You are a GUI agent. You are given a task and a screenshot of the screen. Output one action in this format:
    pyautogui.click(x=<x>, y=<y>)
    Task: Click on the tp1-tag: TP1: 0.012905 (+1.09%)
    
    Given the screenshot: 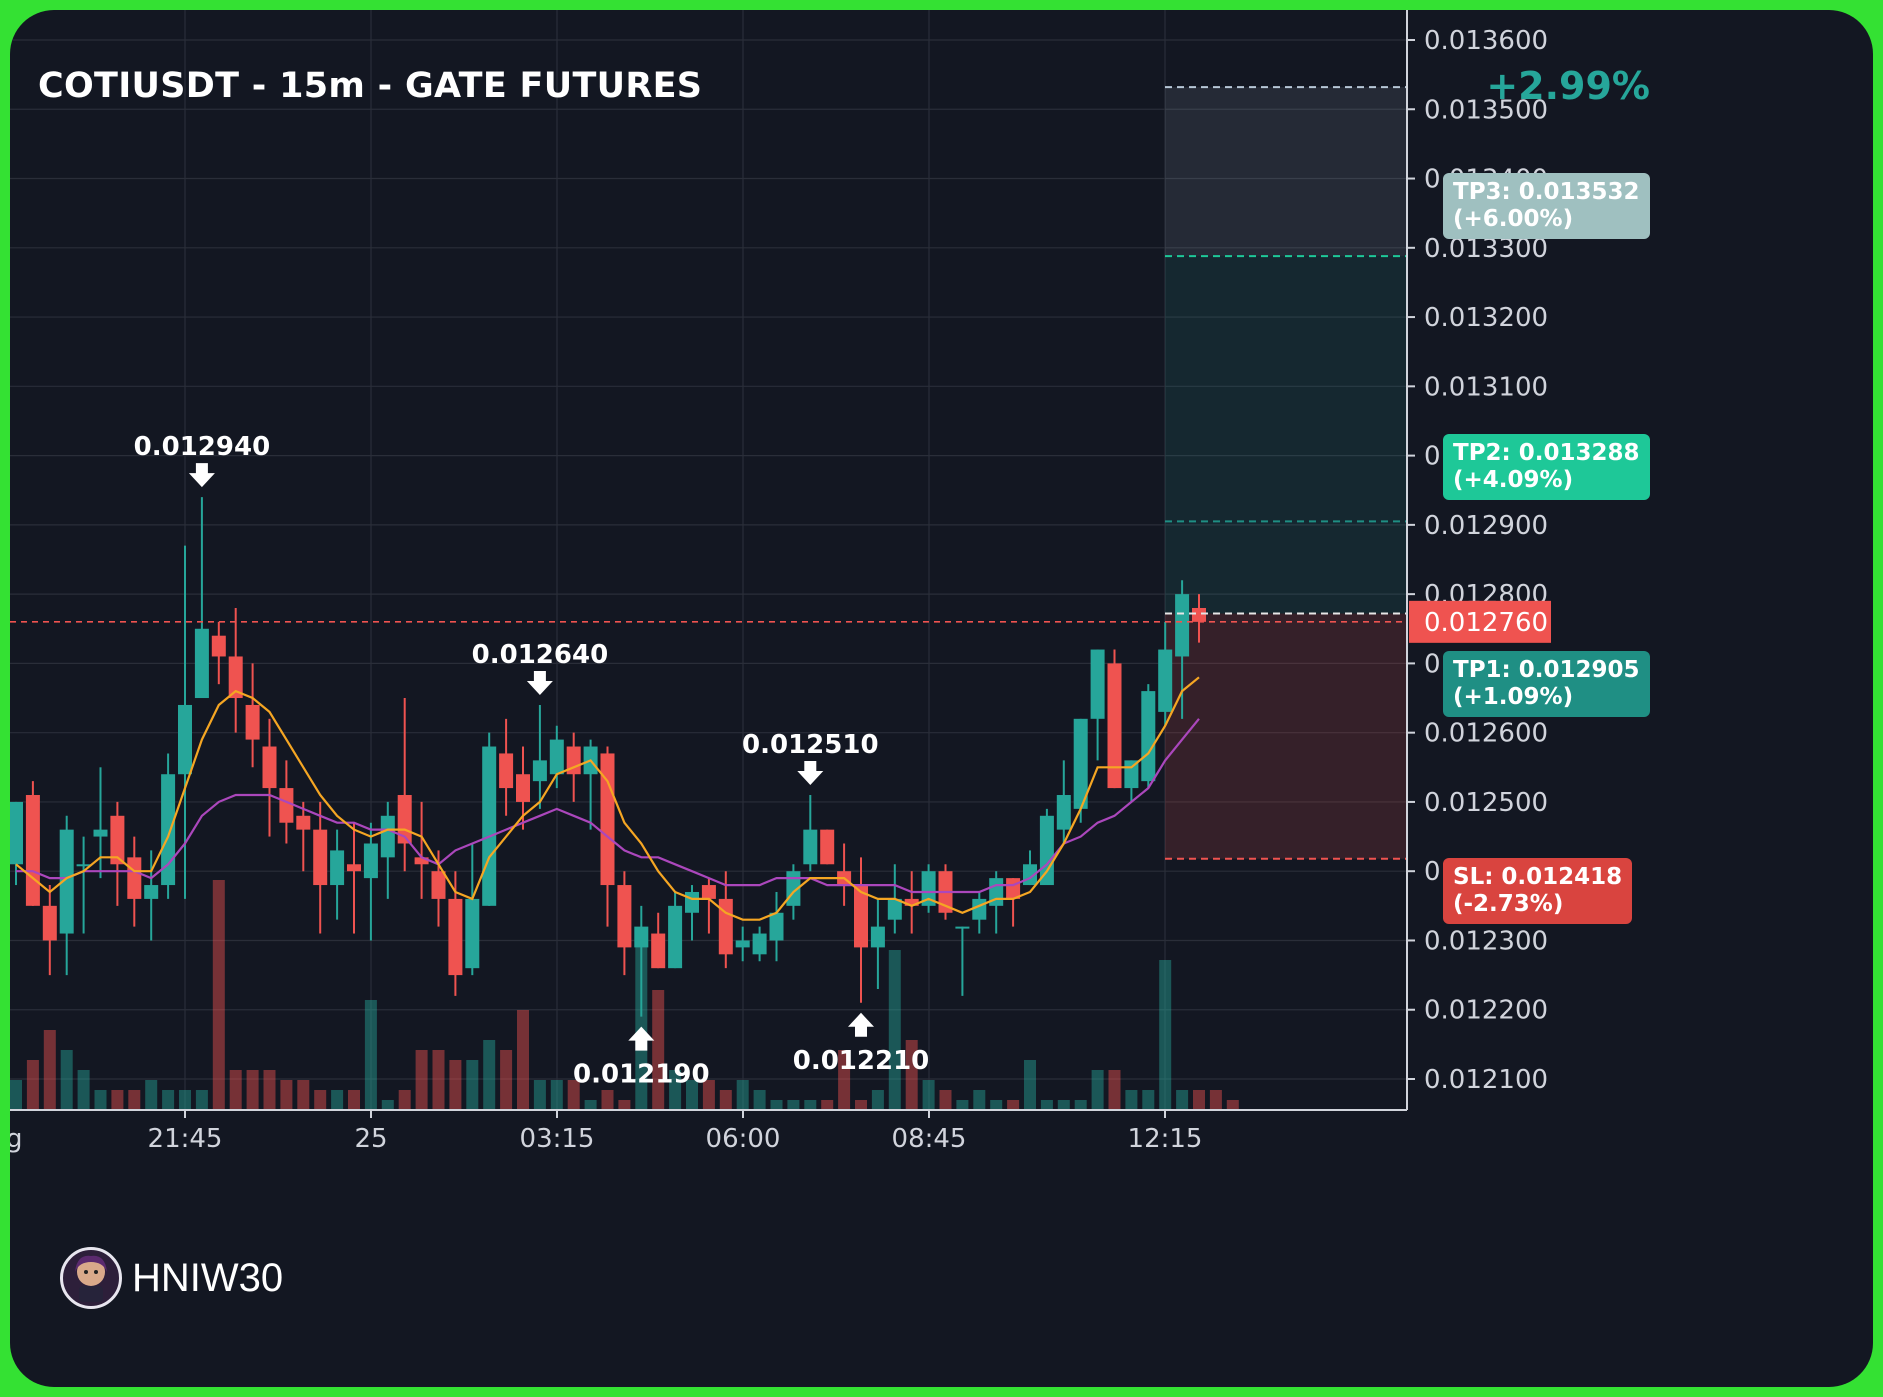 What is the action you would take?
    pyautogui.click(x=1546, y=684)
    